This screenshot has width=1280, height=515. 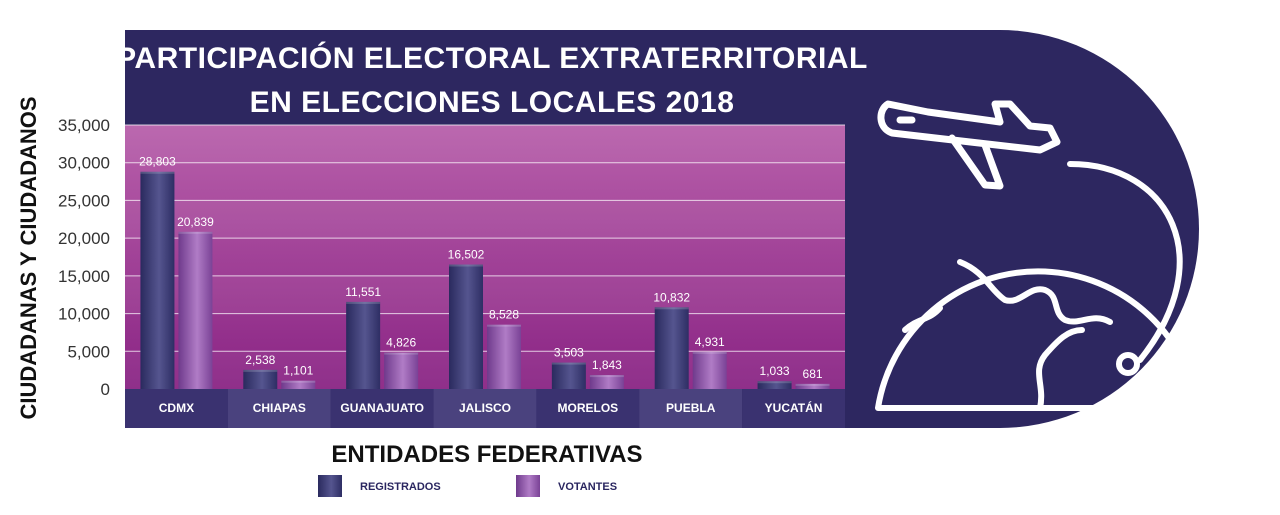 What do you see at coordinates (401, 343) in the screenshot?
I see `data-label: 4,826` at bounding box center [401, 343].